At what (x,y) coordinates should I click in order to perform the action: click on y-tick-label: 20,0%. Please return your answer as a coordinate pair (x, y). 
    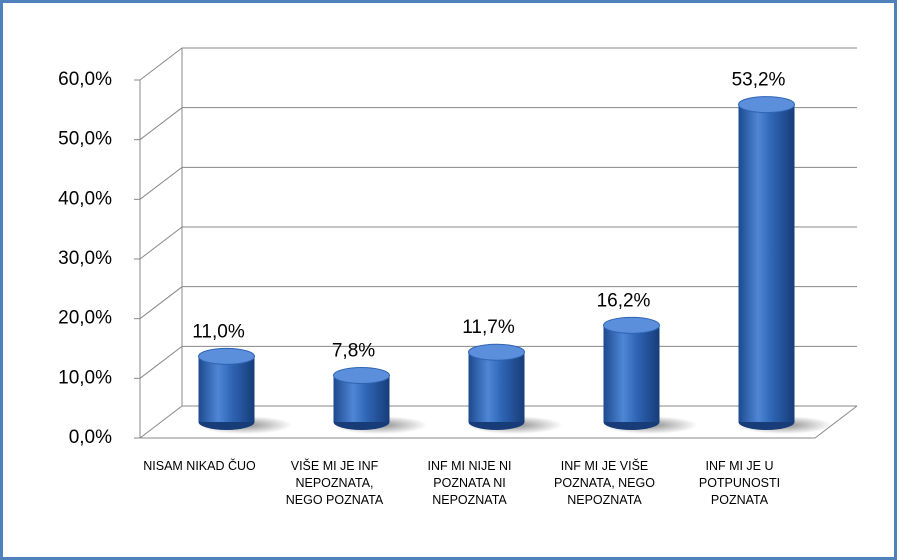
    Looking at the image, I should click on (85, 318).